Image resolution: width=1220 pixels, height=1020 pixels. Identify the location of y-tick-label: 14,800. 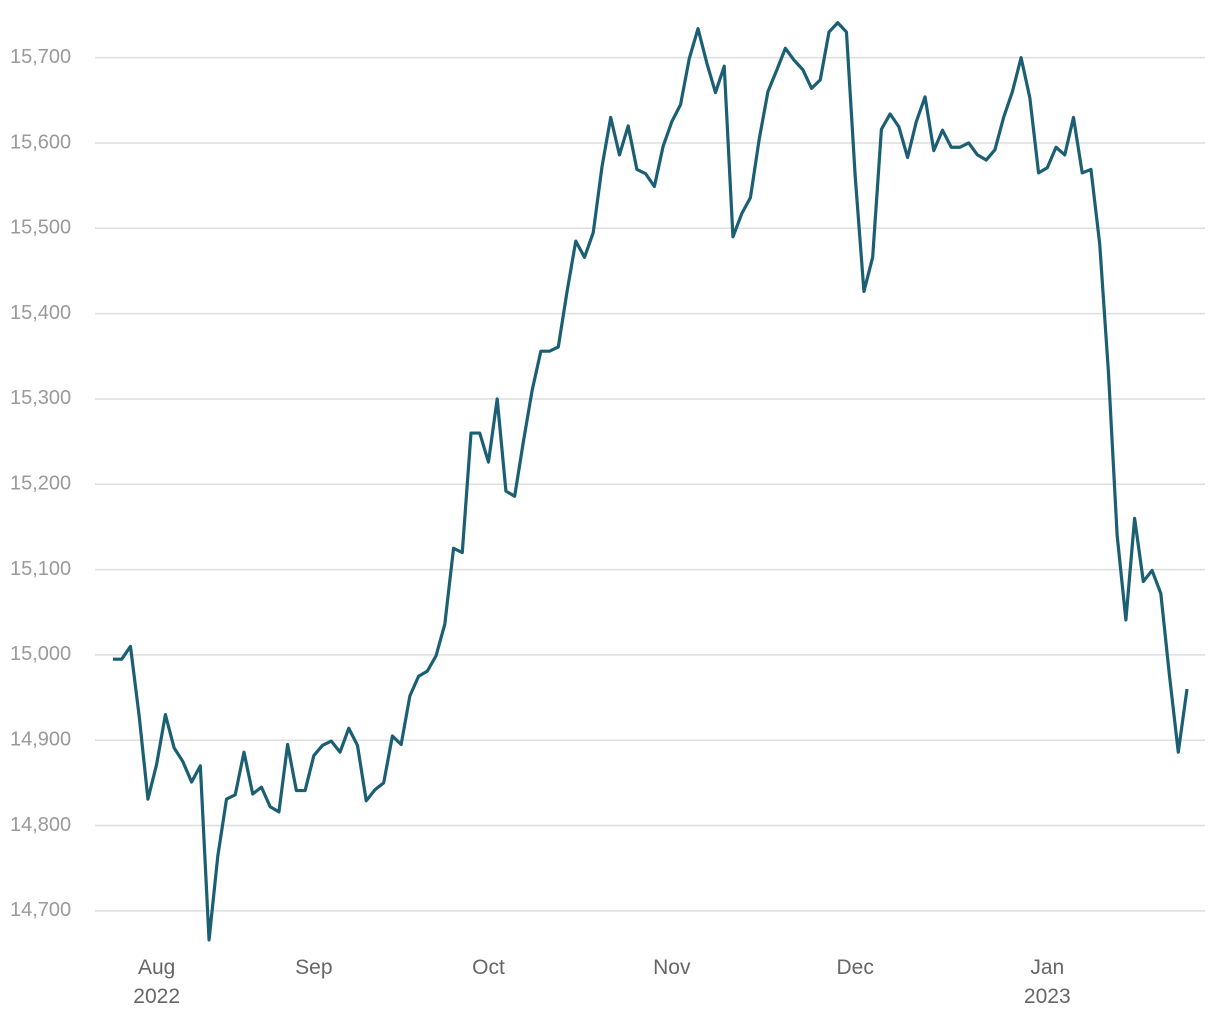
(40, 825).